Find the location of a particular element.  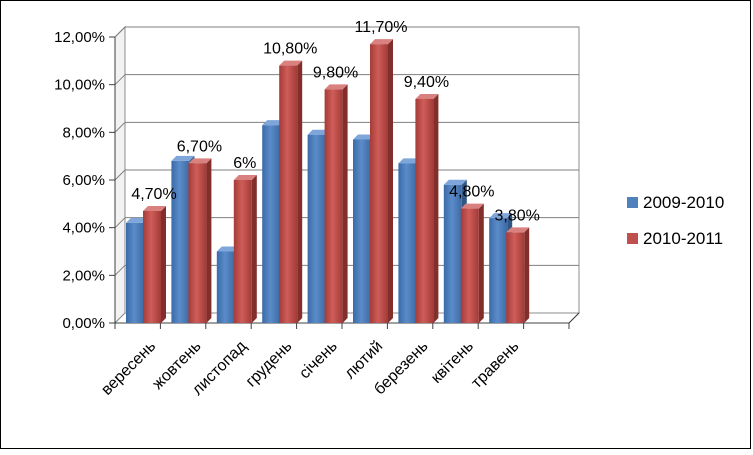

category-label: грудень is located at coordinates (269, 364).